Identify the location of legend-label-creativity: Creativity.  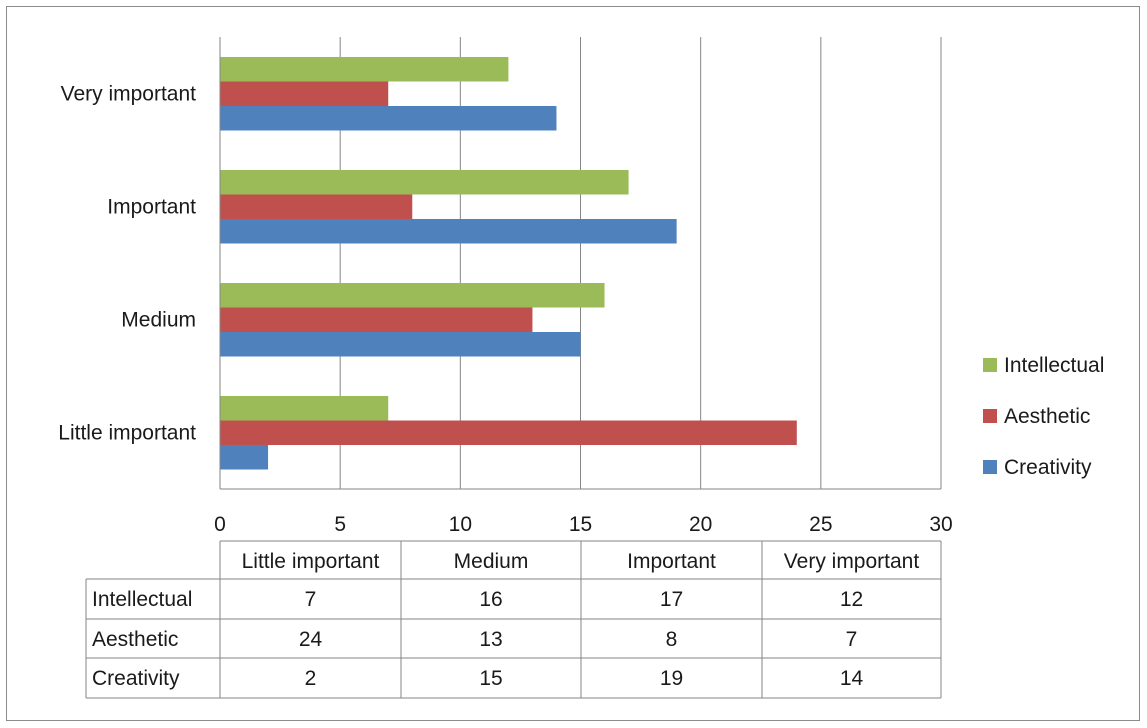
(1048, 467).